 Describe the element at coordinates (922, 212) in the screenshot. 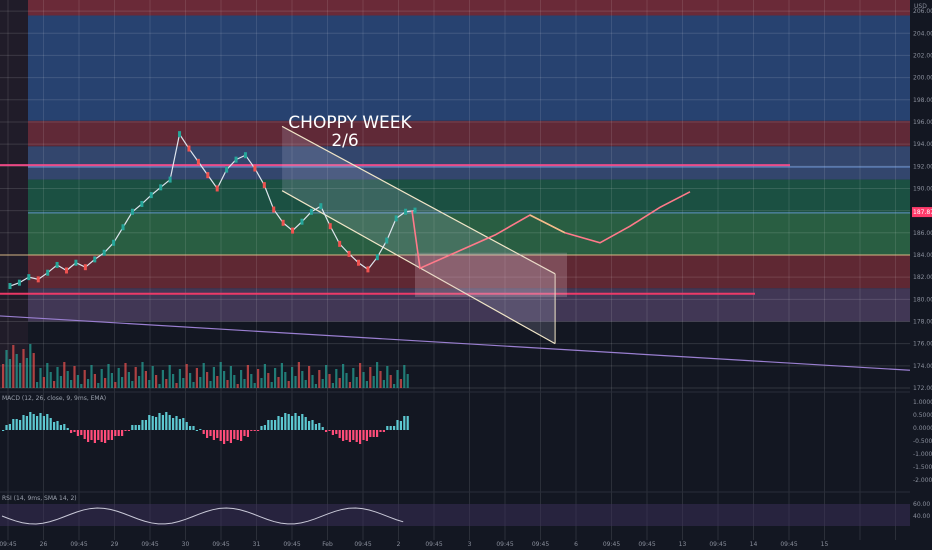

I see `last-price-label: 187.87` at that location.